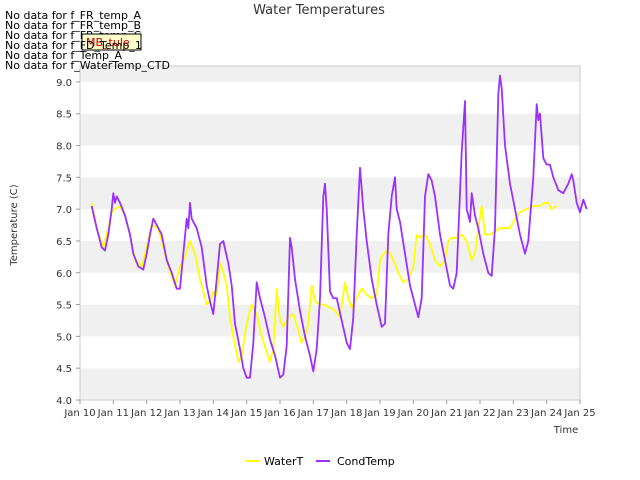 The image size is (640, 480). Describe the element at coordinates (79, 413) in the screenshot. I see `x-tick-label: Jan 10` at that location.